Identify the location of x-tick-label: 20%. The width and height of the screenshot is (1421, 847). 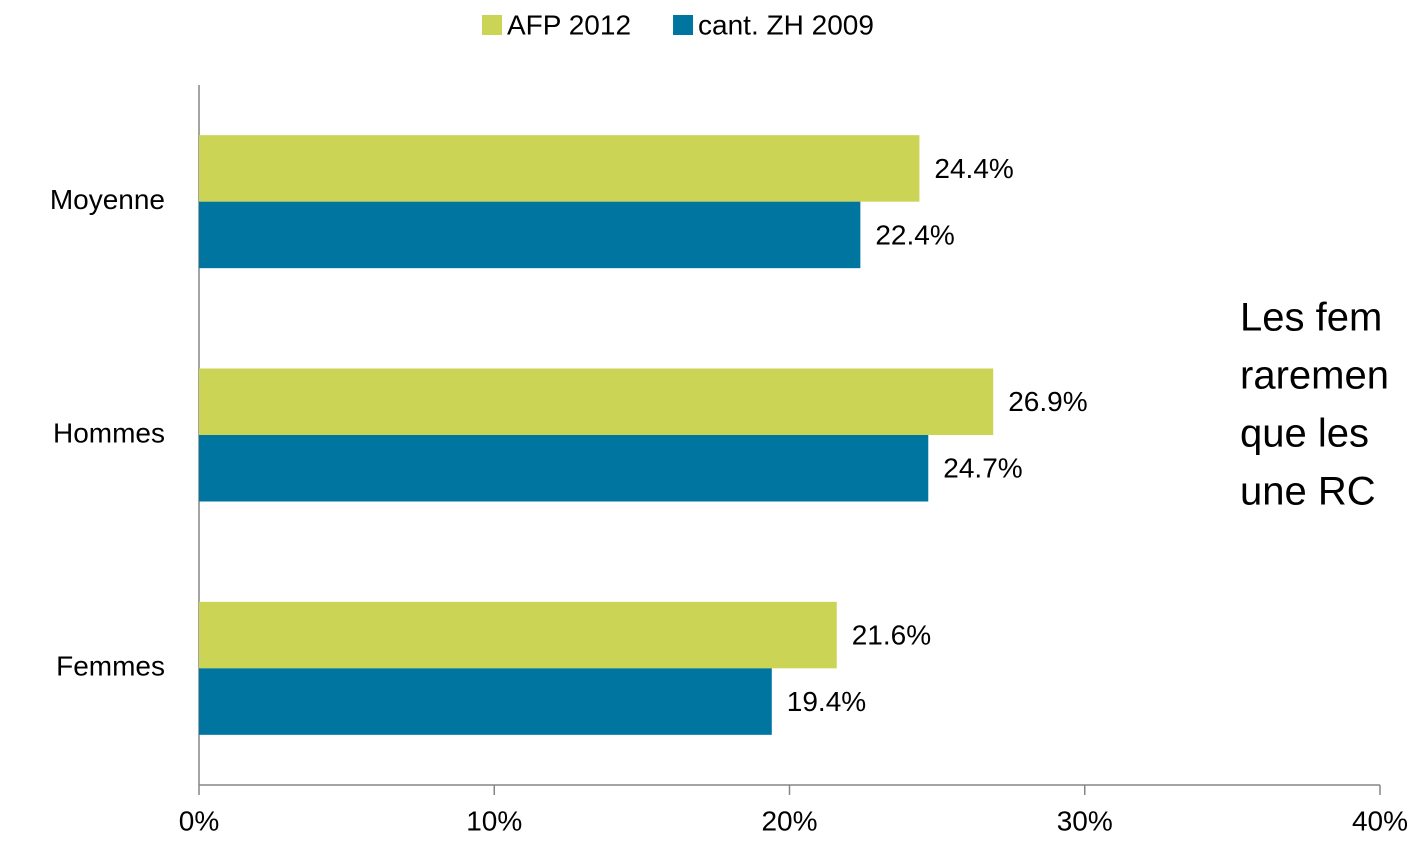
(789, 820).